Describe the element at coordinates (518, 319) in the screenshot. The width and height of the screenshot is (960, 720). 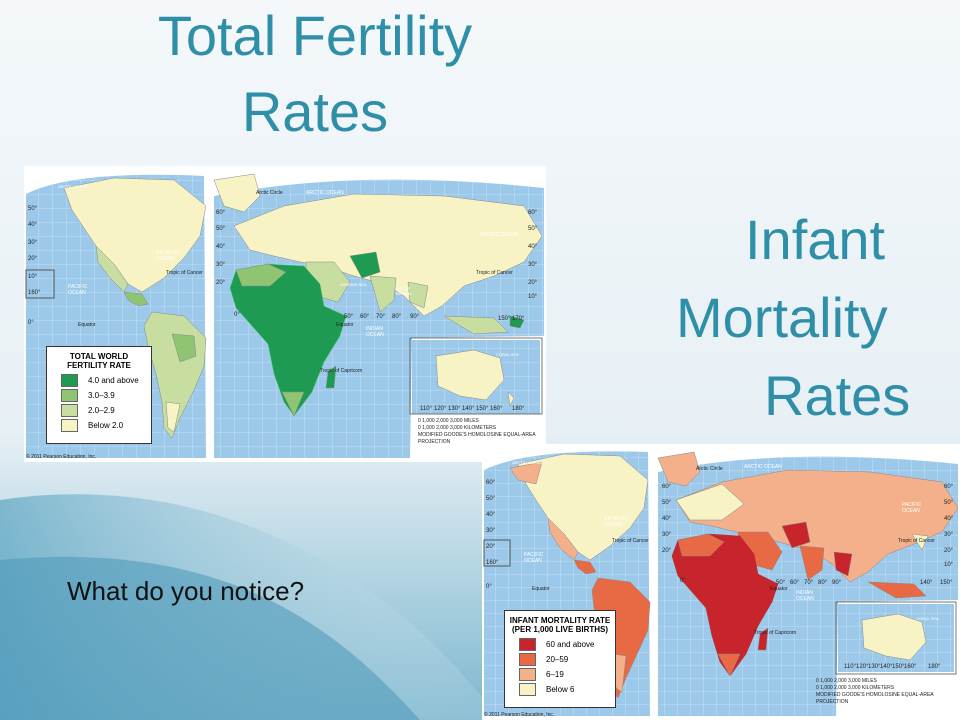
I see `svg-text: 170°` at that location.